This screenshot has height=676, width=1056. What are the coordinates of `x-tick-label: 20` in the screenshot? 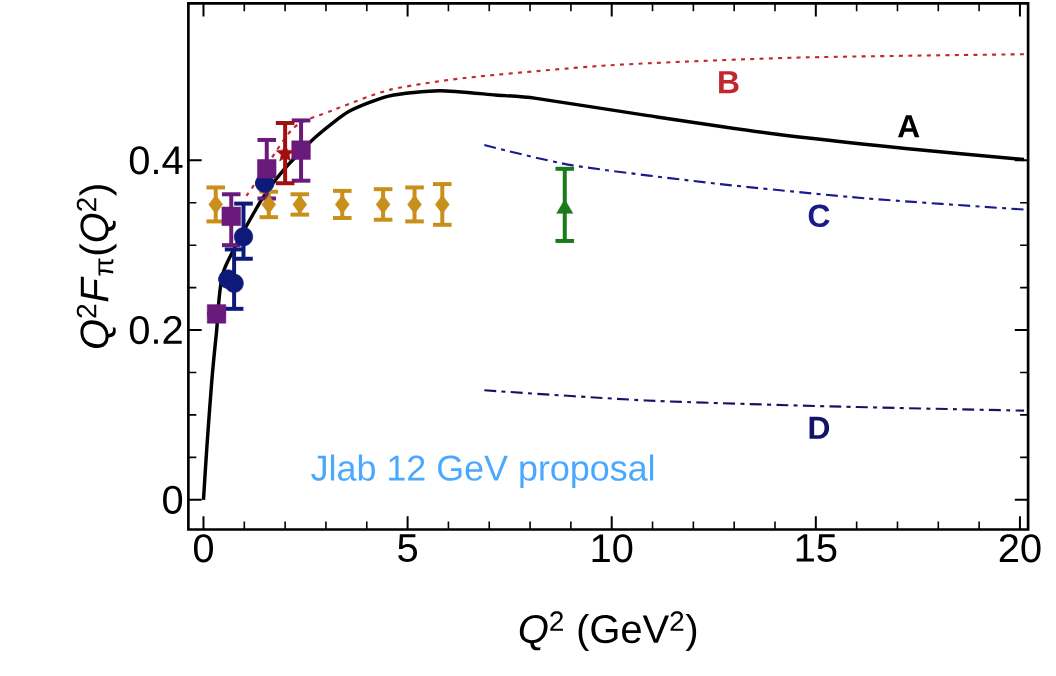 It's located at (1020, 548).